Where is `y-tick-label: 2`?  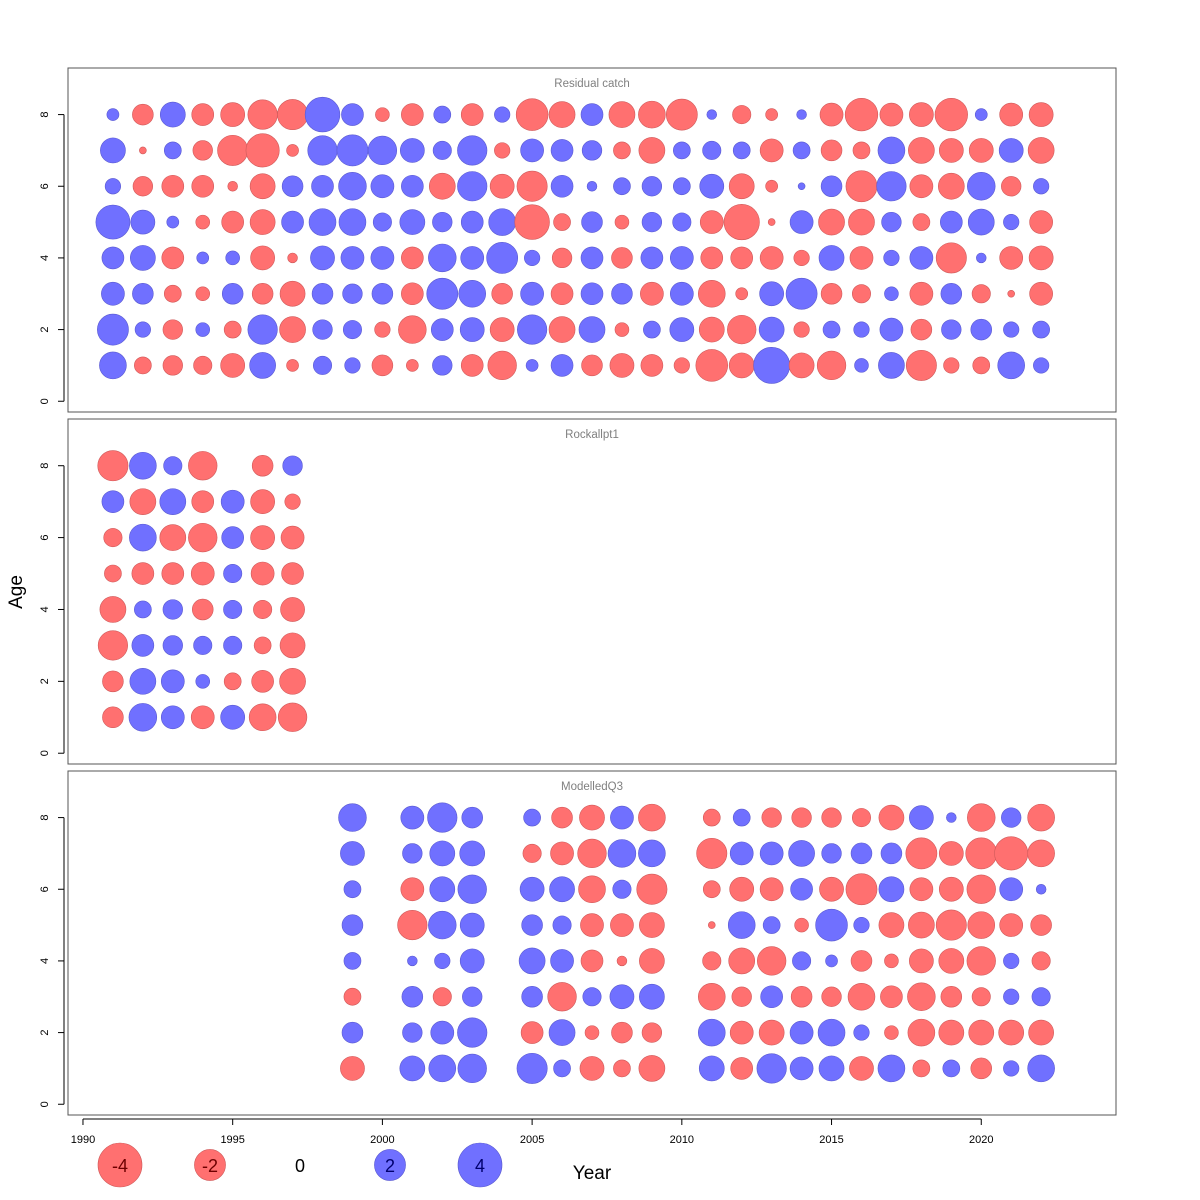
y-tick-label: 2 is located at coordinates (45, 1033).